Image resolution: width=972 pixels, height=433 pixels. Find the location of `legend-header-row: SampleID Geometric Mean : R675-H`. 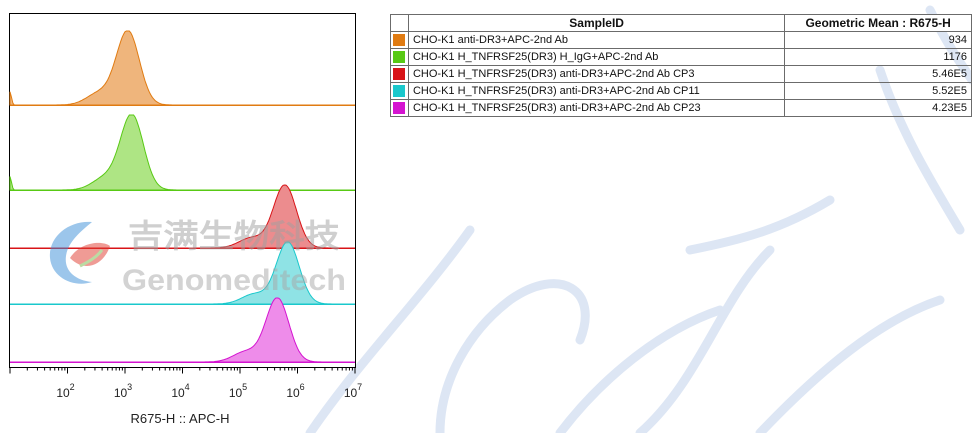

legend-header-row: SampleID Geometric Mean : R675-H is located at coordinates (681, 23).